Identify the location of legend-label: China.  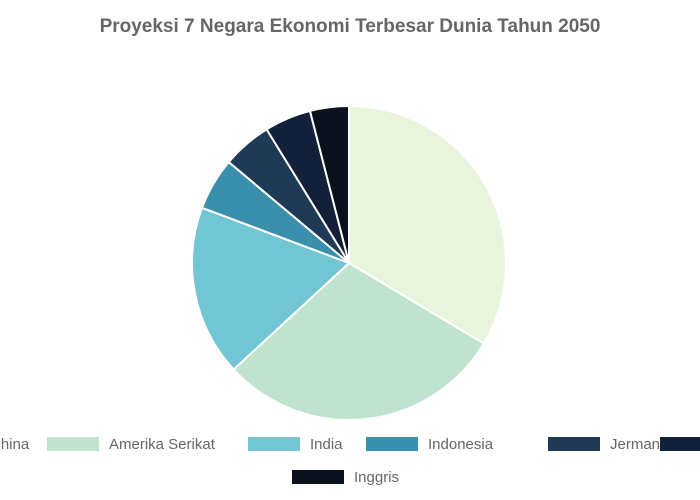
(15, 444).